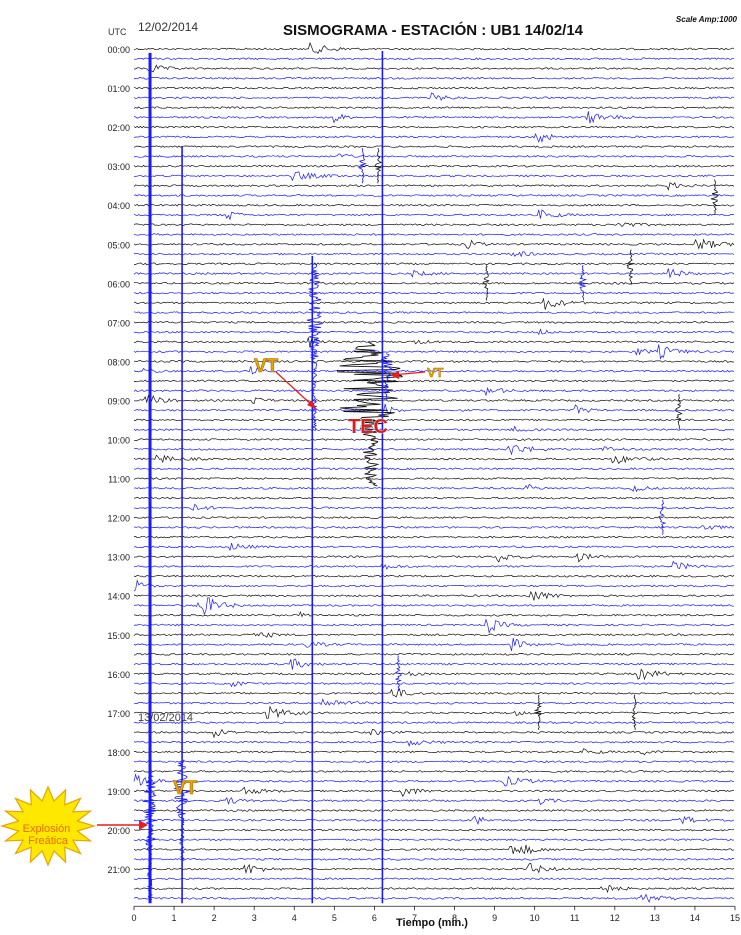 The image size is (741, 935). I want to click on x-tick-label: 15, so click(735, 918).